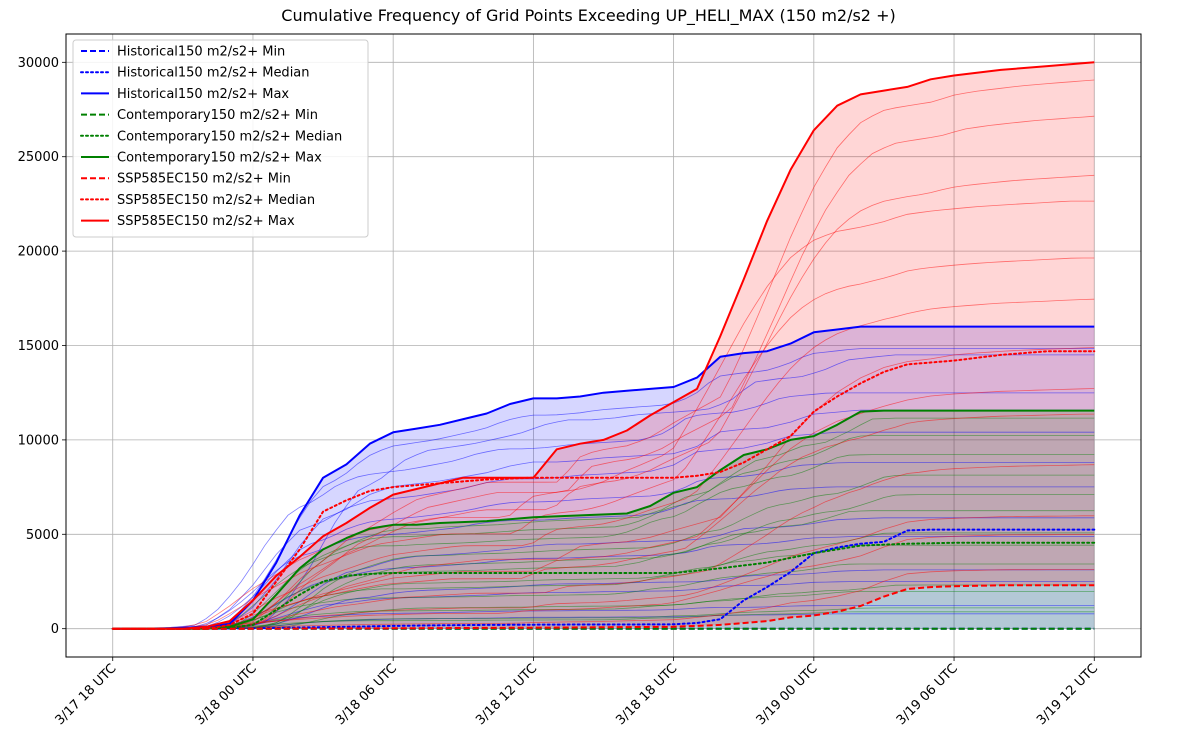 This screenshot has height=750, width=1177. What do you see at coordinates (203, 94) in the screenshot?
I see `legend-entry-label: Historical150 m2/s2+ Max` at bounding box center [203, 94].